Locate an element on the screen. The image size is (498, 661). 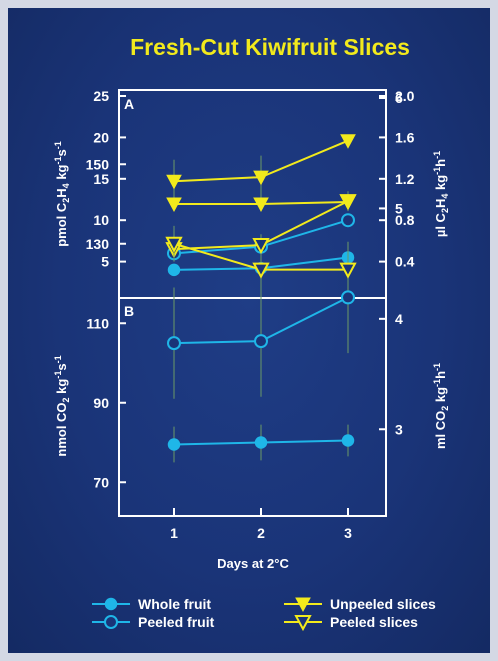
legend-label: Unpeeled slices is located at coordinates (383, 604).